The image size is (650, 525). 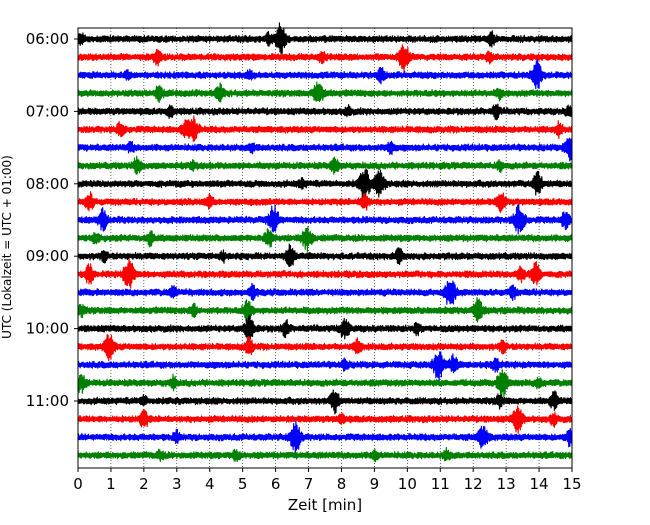 What do you see at coordinates (407, 484) in the screenshot?
I see `x-tick-label-10: 10` at bounding box center [407, 484].